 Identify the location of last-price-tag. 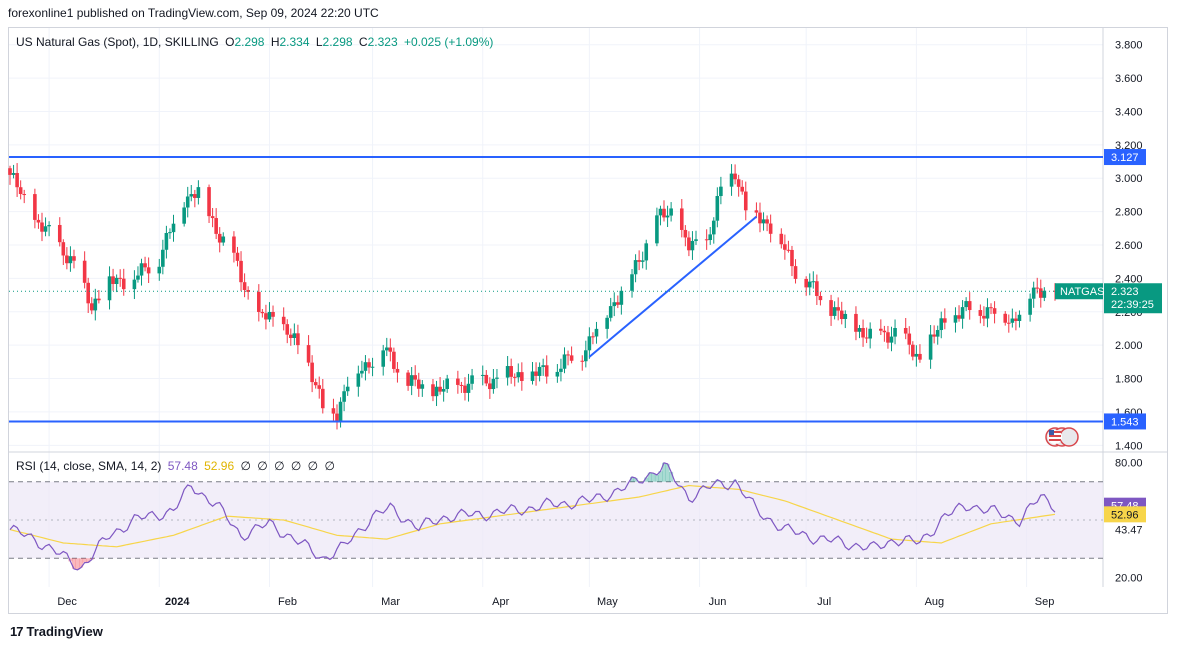
(1133, 298).